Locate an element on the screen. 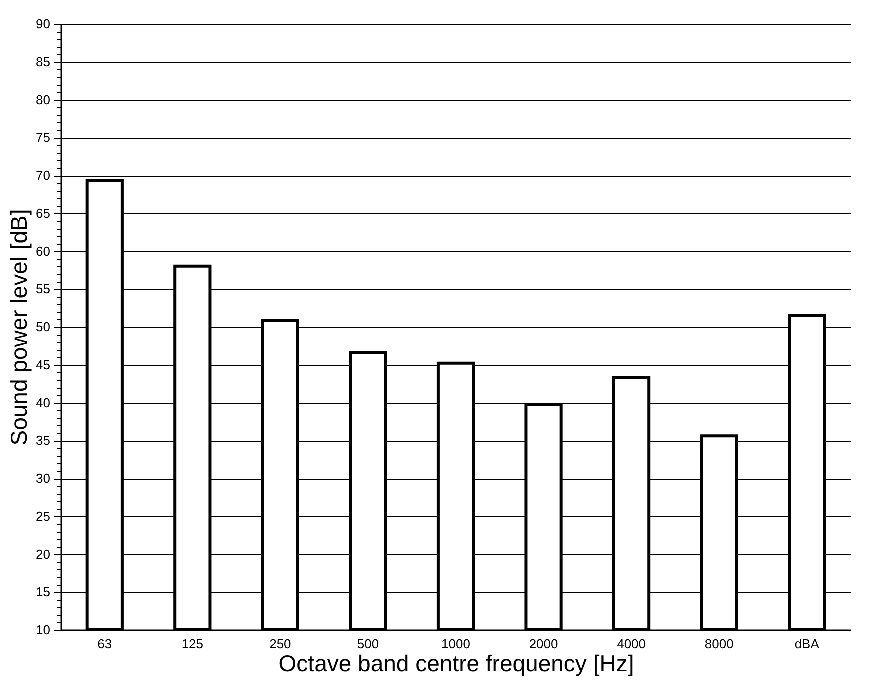  y-tick-label: 60 is located at coordinates (43, 251).